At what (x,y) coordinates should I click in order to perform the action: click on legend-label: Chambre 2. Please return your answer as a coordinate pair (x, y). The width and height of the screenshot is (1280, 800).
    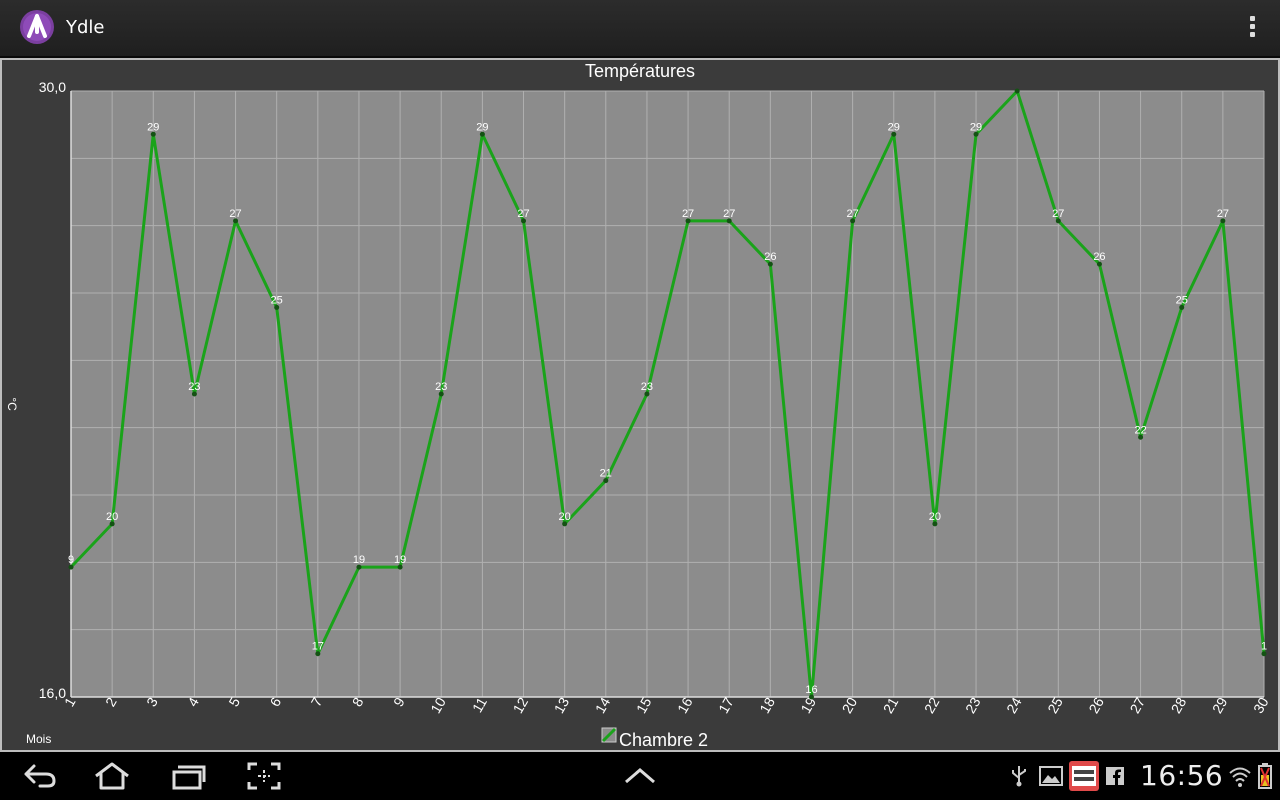
    Looking at the image, I should click on (663, 740).